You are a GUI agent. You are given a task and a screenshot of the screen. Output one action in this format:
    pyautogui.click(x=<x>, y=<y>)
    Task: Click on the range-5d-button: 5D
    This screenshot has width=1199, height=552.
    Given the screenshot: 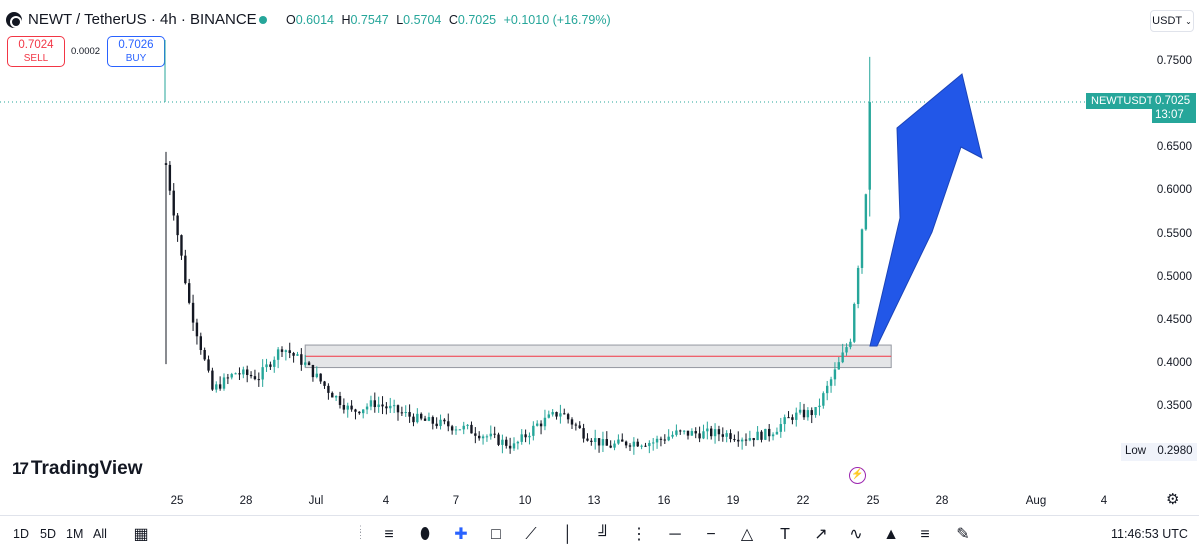 What is the action you would take?
    pyautogui.click(x=48, y=534)
    